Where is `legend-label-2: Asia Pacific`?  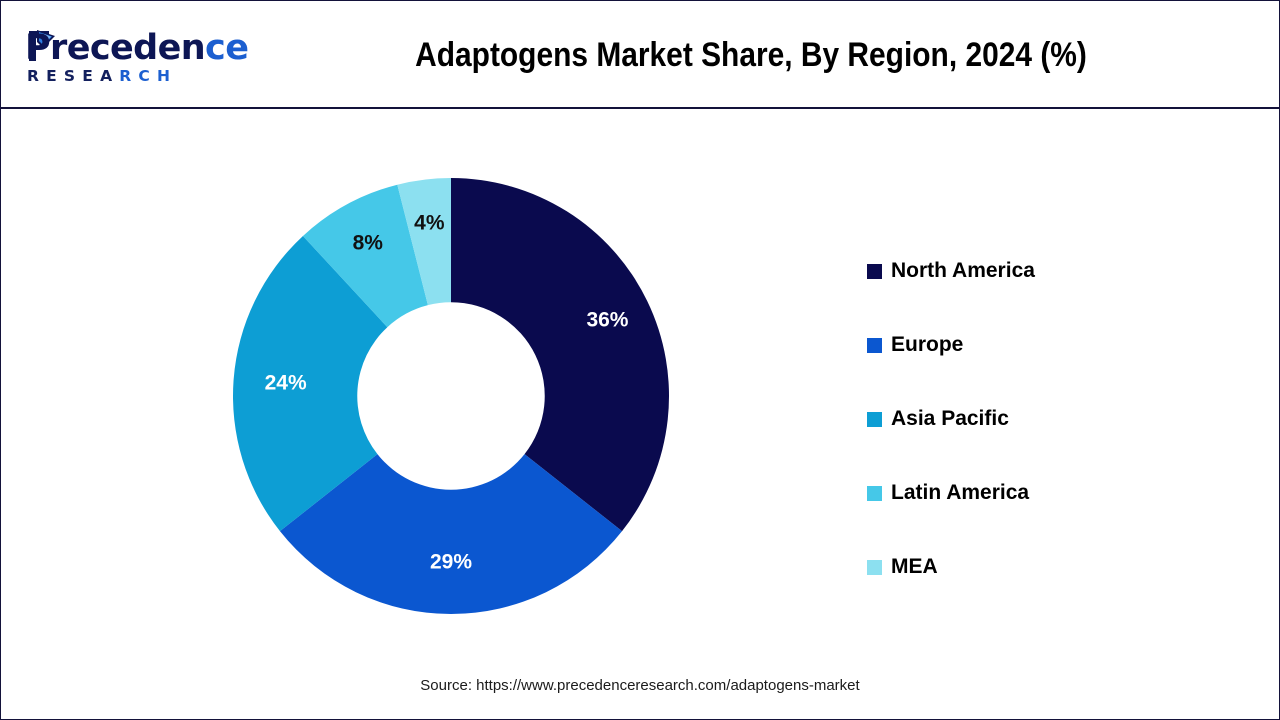 legend-label-2: Asia Pacific is located at coordinates (950, 418).